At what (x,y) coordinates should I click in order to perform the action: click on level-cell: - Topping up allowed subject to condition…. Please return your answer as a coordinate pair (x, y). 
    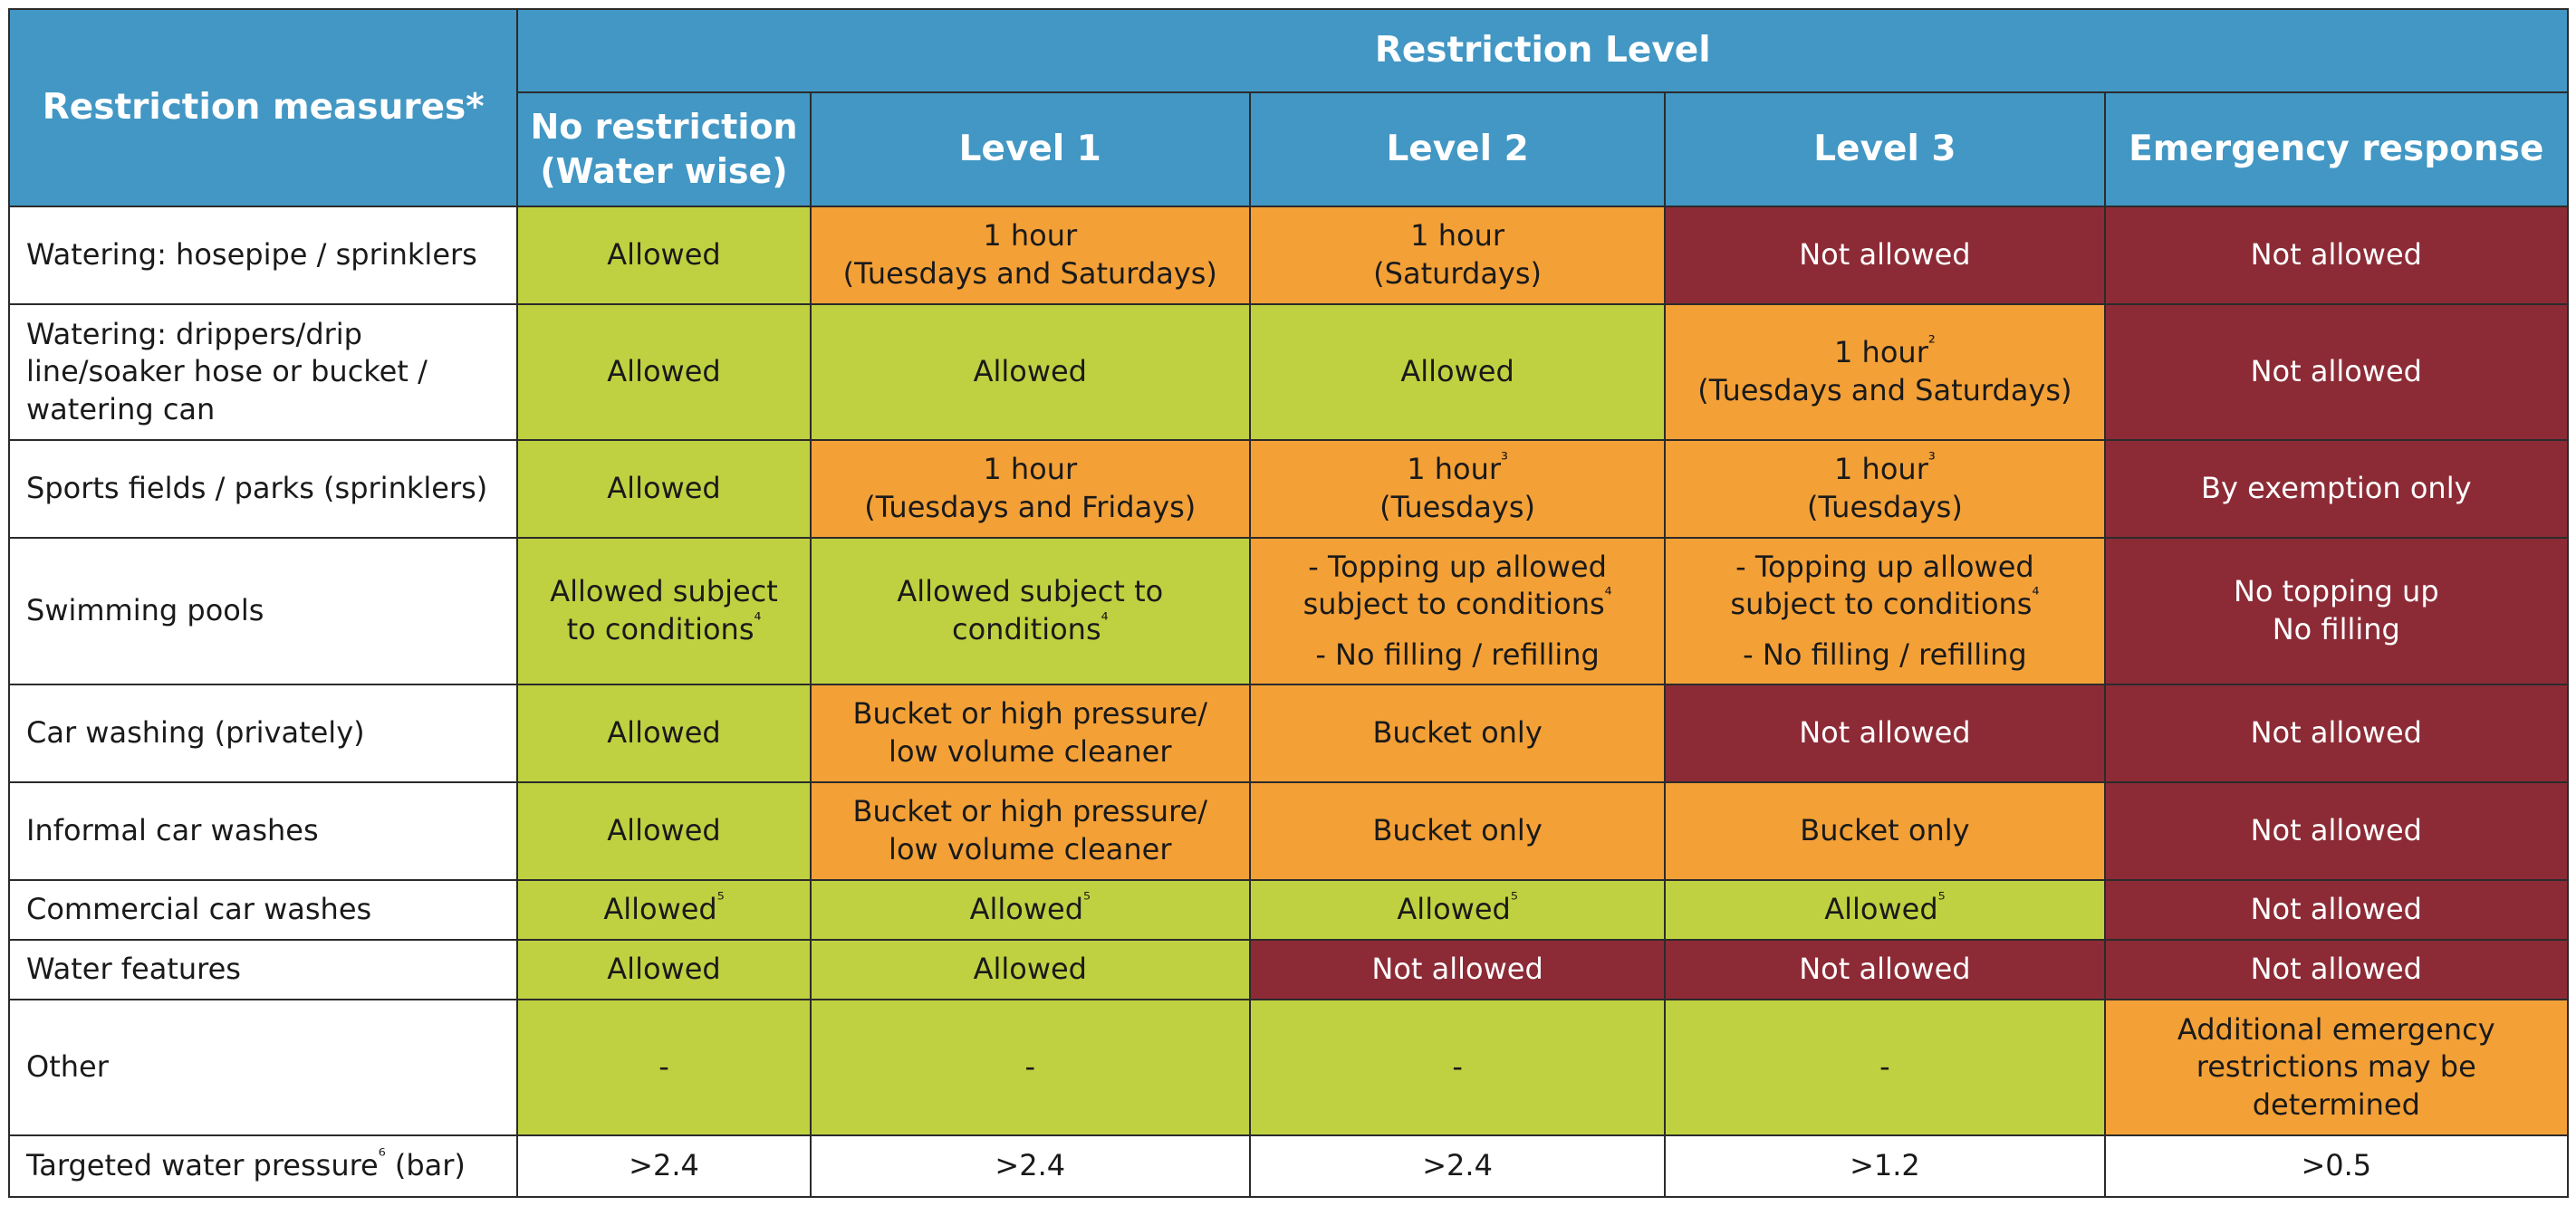
    Looking at the image, I should click on (1885, 611).